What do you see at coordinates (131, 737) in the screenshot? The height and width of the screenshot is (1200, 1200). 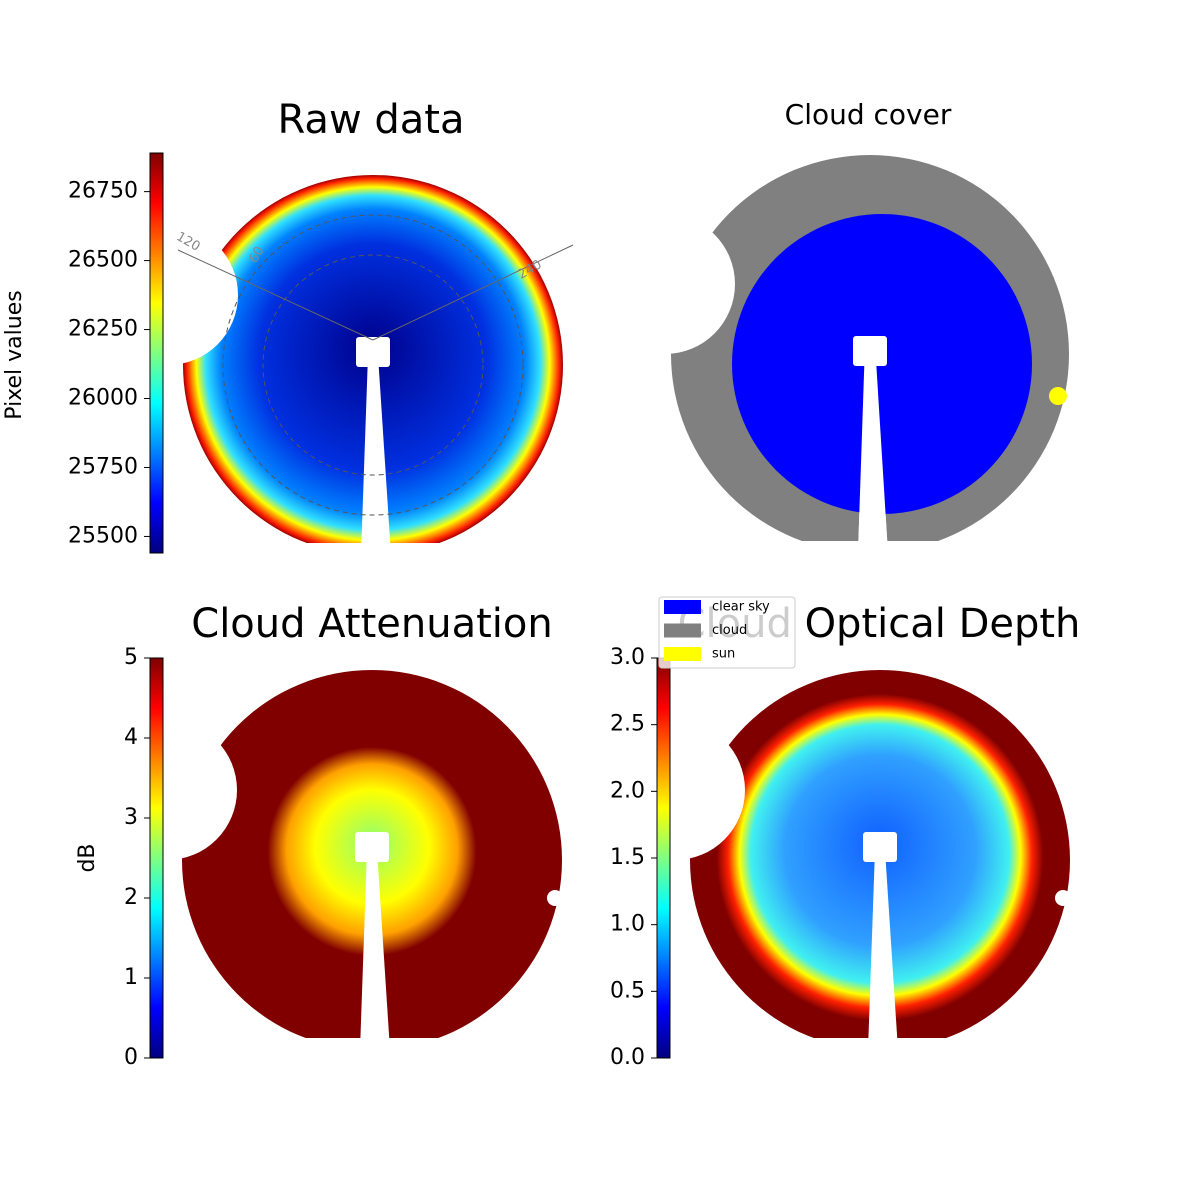 I see `colorbar-tick-label: 4` at bounding box center [131, 737].